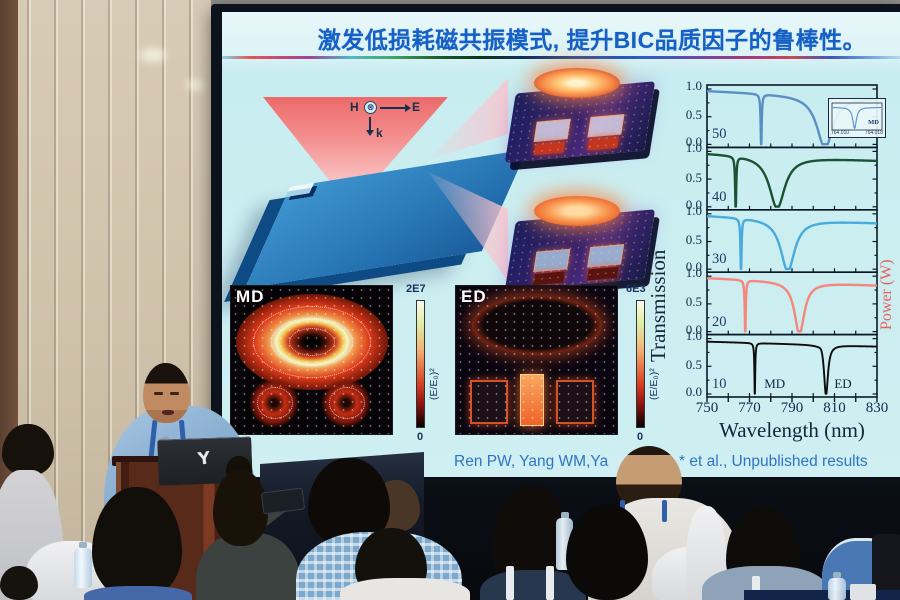 The width and height of the screenshot is (900, 600). What do you see at coordinates (840, 133) in the screenshot?
I see `inset-x-min: 764.010` at bounding box center [840, 133].